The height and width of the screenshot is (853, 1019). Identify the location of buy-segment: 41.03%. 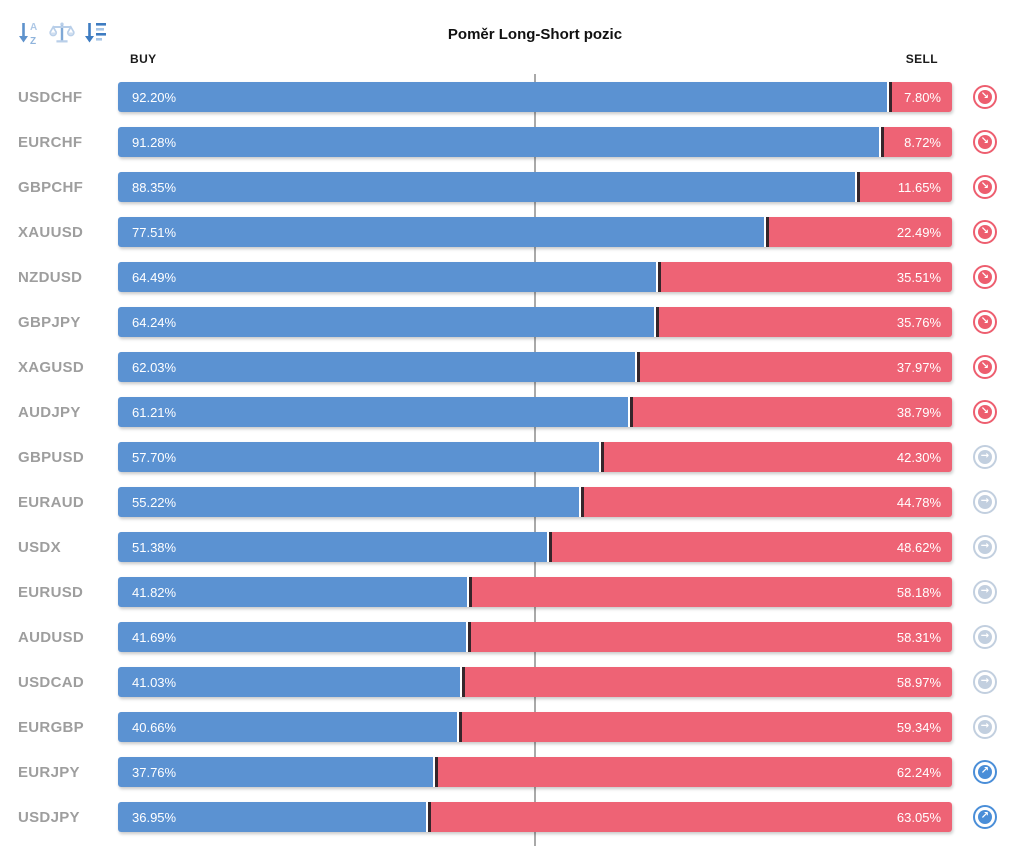
(289, 682).